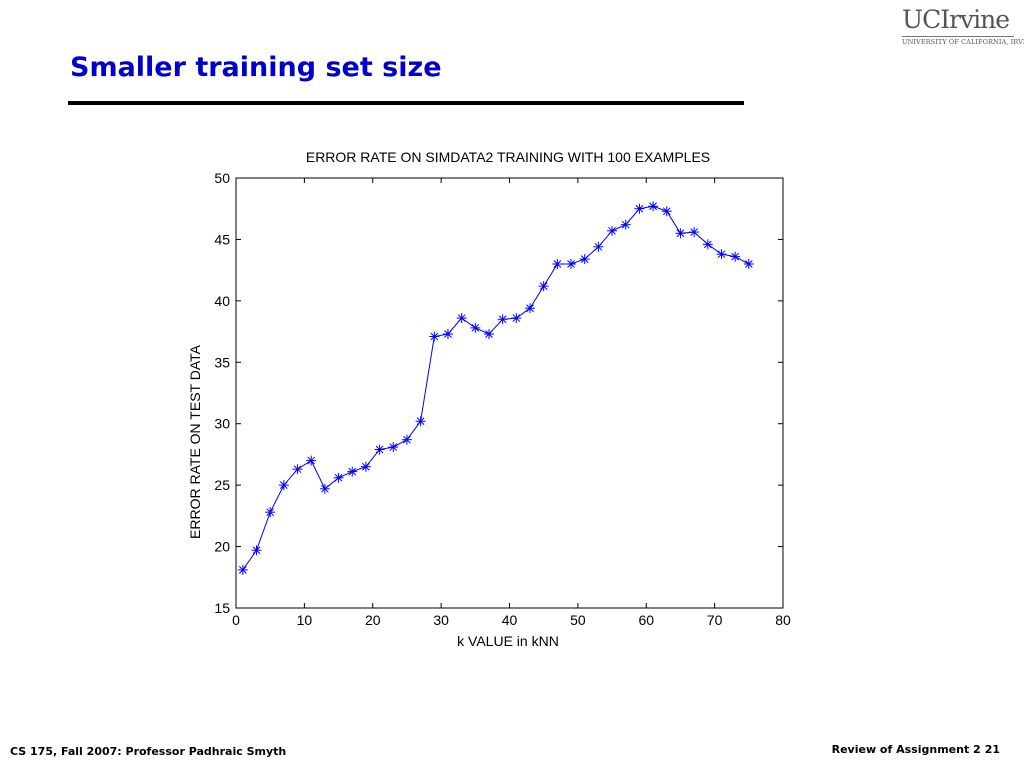 Image resolution: width=1024 pixels, height=768 pixels. Describe the element at coordinates (715, 620) in the screenshot. I see `x-tick-label: 70` at that location.